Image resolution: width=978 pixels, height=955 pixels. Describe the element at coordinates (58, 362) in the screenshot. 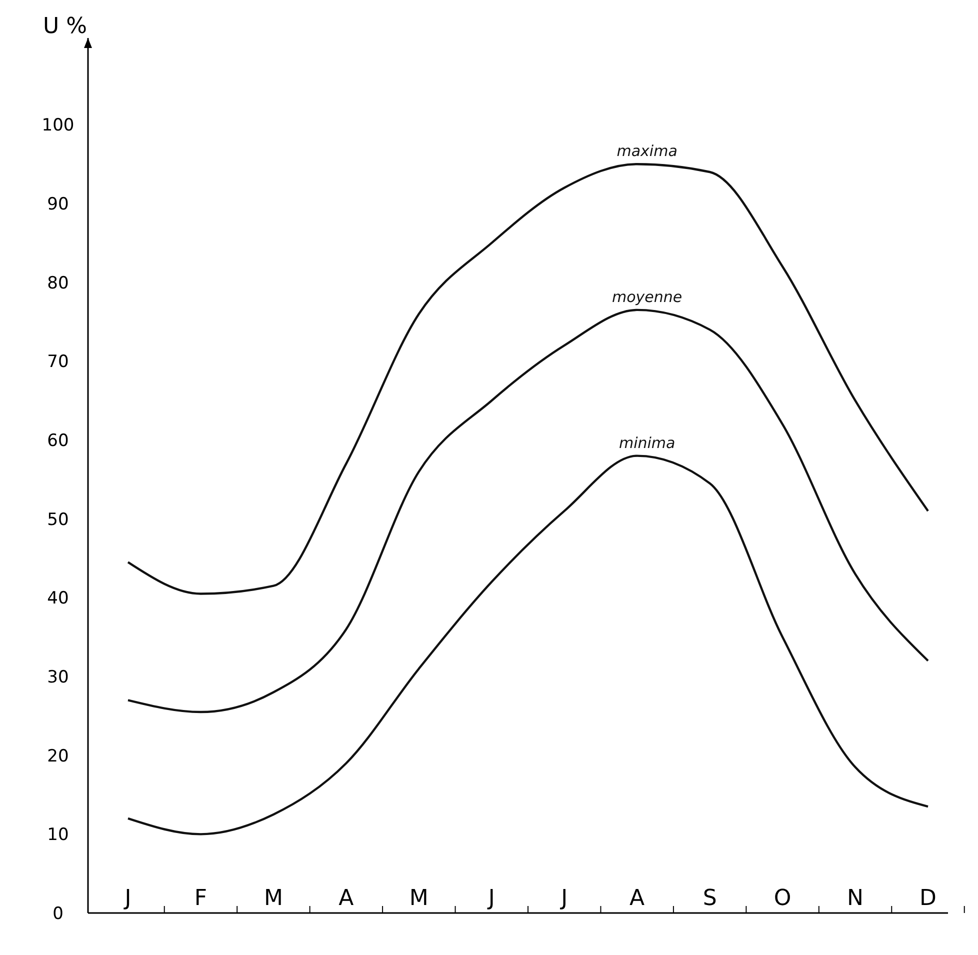

I see `y-tick-label: 70` at that location.